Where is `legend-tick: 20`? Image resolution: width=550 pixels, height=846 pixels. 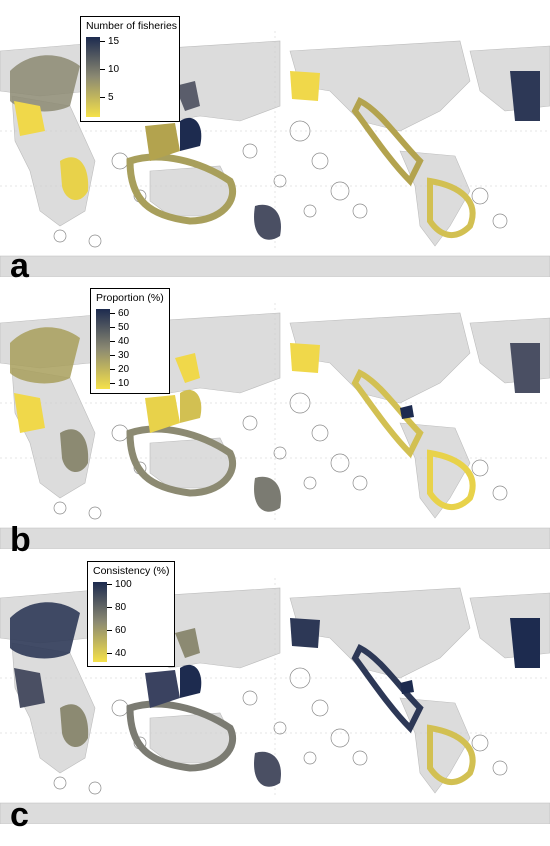
legend-tick: 20 is located at coordinates (119, 369).